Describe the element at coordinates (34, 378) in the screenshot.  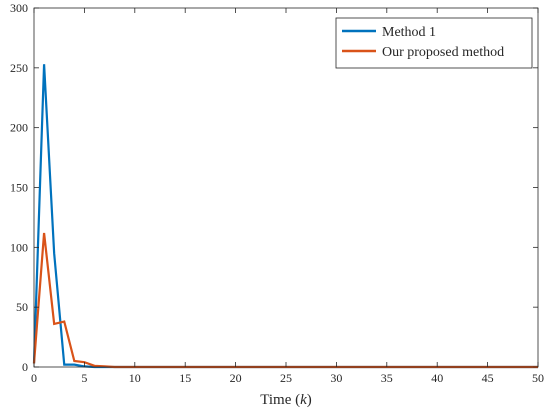
I see `x-tick-label: 0` at that location.